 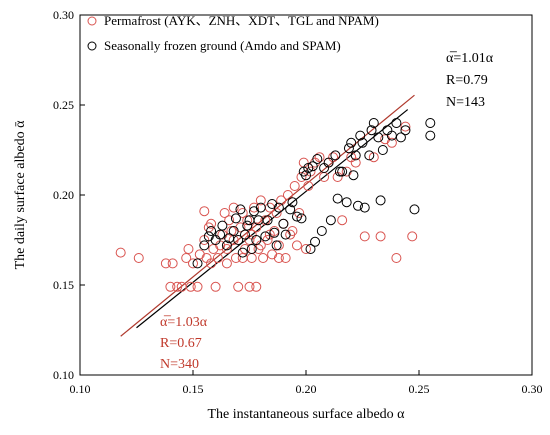 I want to click on y-tick-label: 0.10, so click(x=63, y=375).